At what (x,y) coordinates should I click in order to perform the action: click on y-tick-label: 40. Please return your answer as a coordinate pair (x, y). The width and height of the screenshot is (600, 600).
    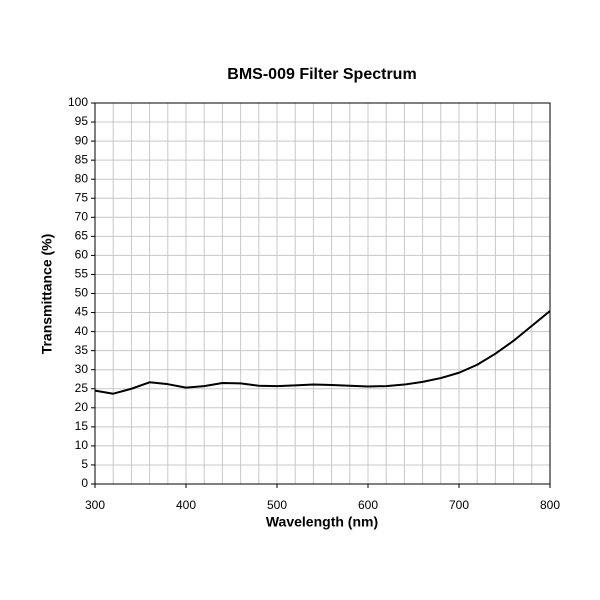
    Looking at the image, I should click on (82, 331).